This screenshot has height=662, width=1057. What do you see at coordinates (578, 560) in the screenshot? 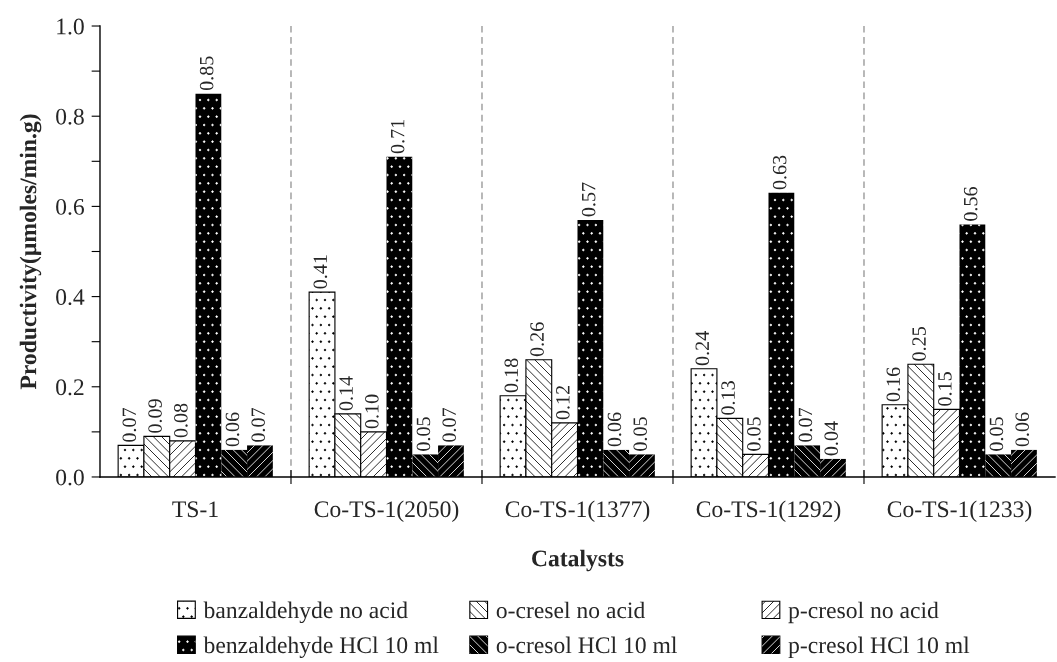
I see `x-axis-title: Catalysts` at bounding box center [578, 560].